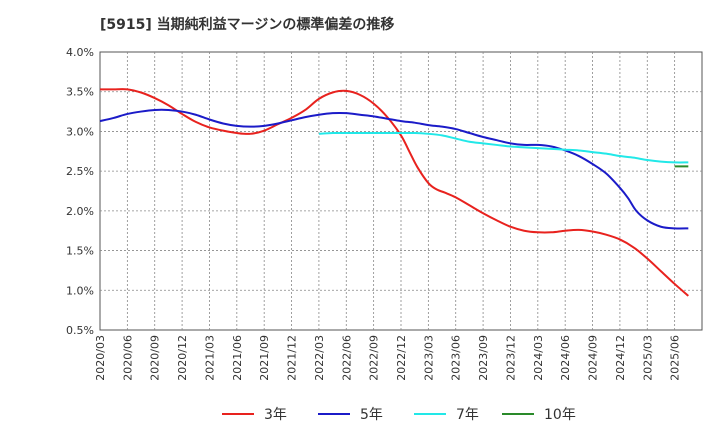 This screenshot has width=720, height=440. Describe the element at coordinates (346, 358) in the screenshot. I see `x-tick-label: 2022/06` at that location.